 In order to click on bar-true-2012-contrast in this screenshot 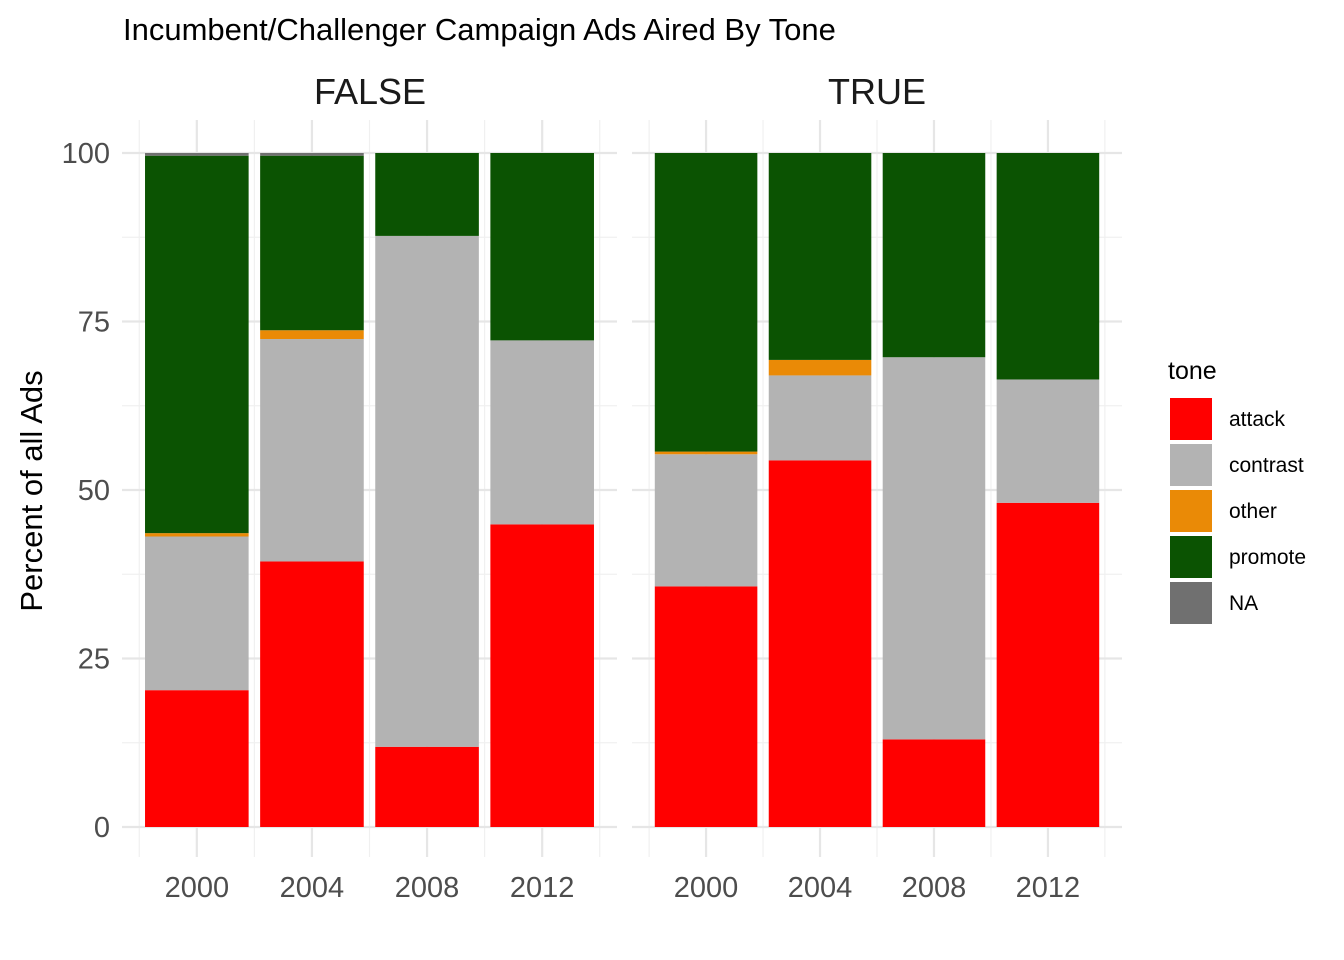, I will do `click(1048, 441)`.